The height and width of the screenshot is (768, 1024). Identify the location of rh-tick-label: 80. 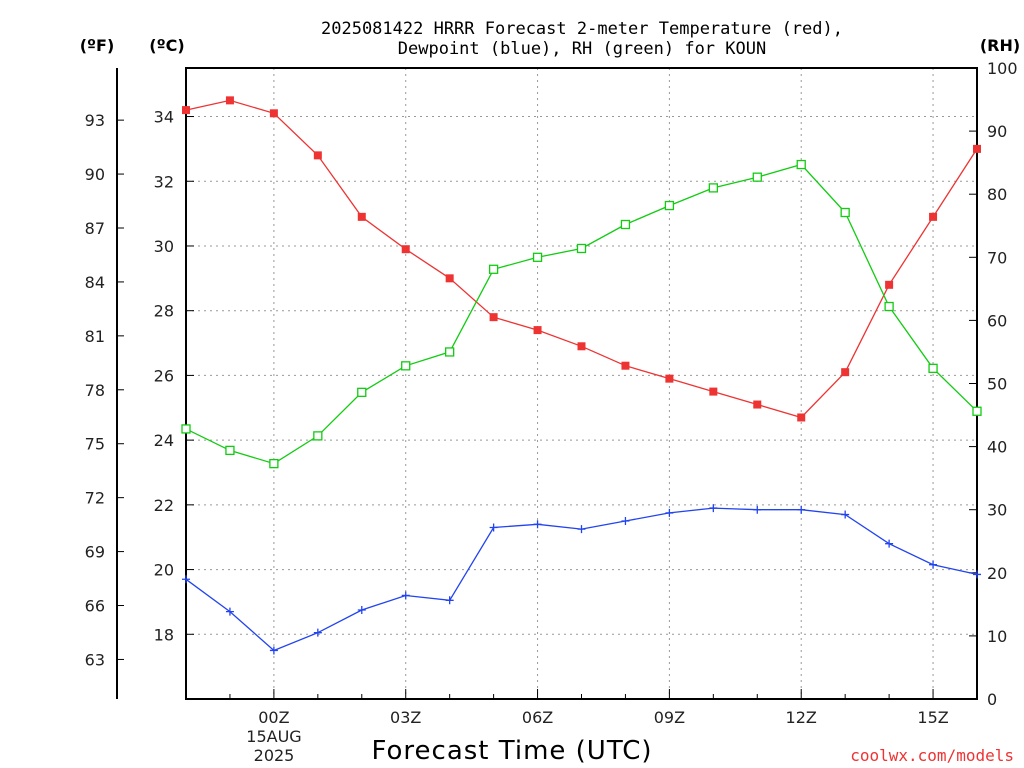
(997, 194).